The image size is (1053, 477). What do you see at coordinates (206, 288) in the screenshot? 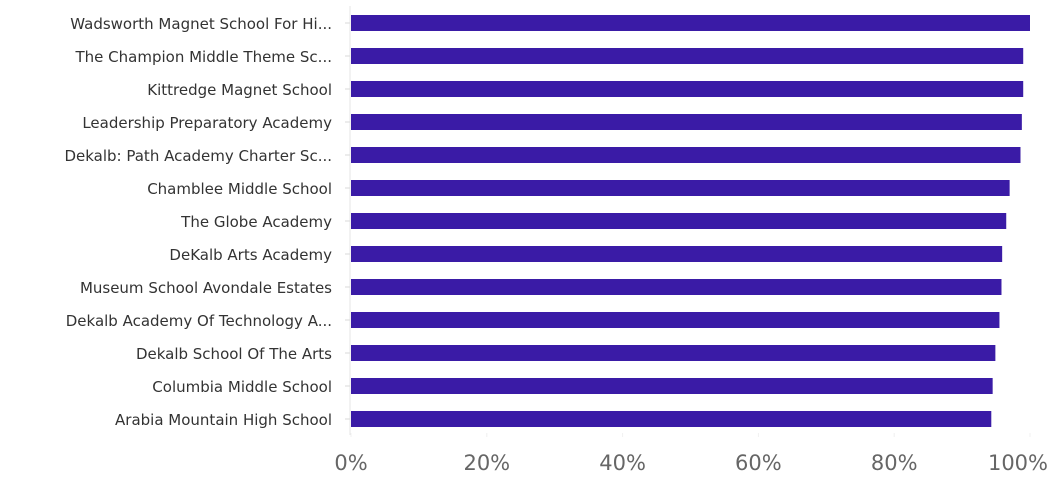
I see `category-label: Museum School Avondale Estates` at bounding box center [206, 288].